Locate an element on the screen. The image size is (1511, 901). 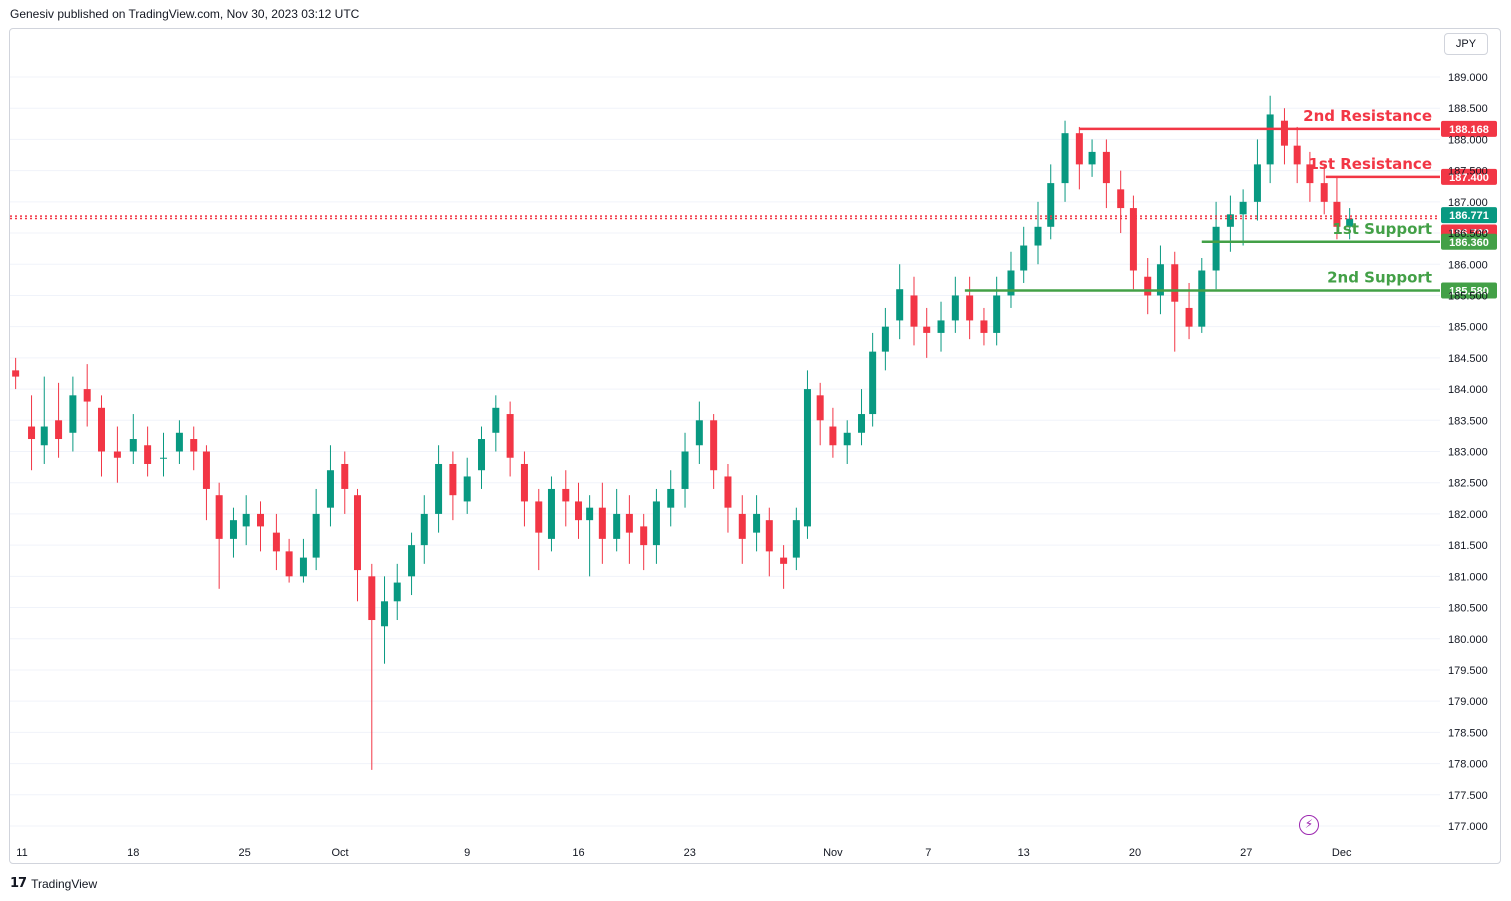
y-tick-label: 182.000 is located at coordinates (1468, 515).